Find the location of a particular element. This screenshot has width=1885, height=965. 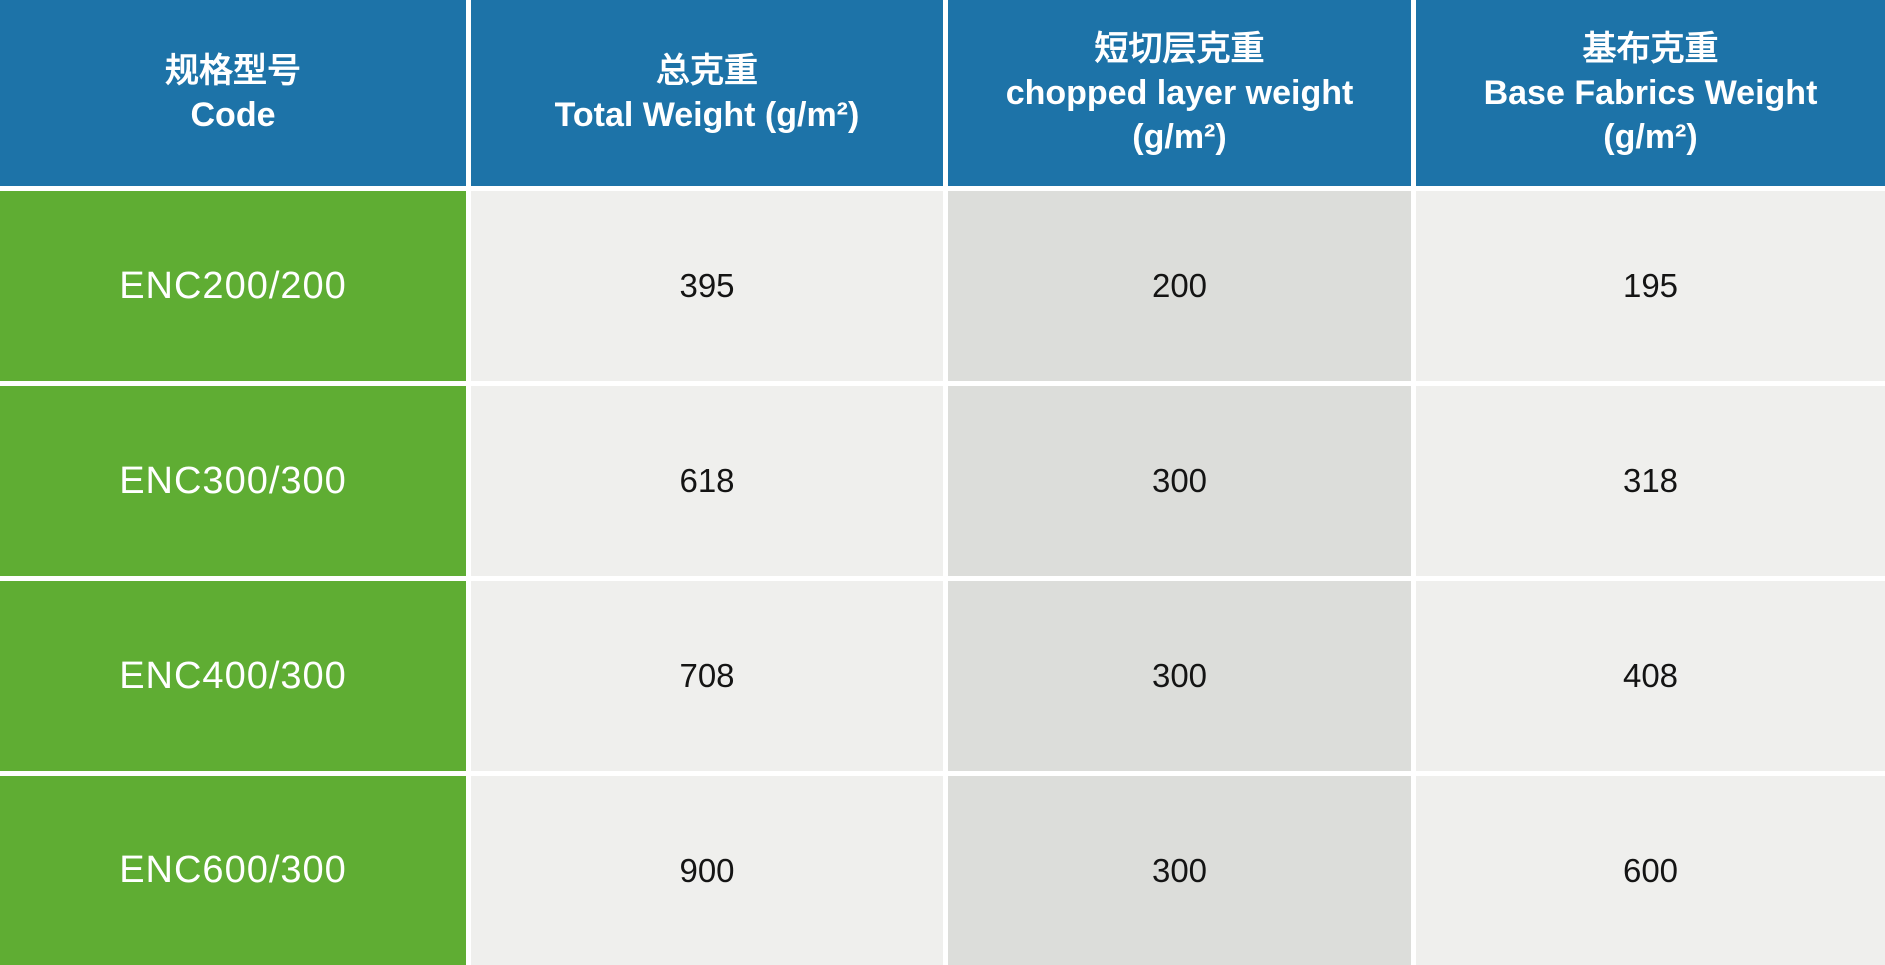

row-1-total-weight-cell: 618 is located at coordinates (707, 481).